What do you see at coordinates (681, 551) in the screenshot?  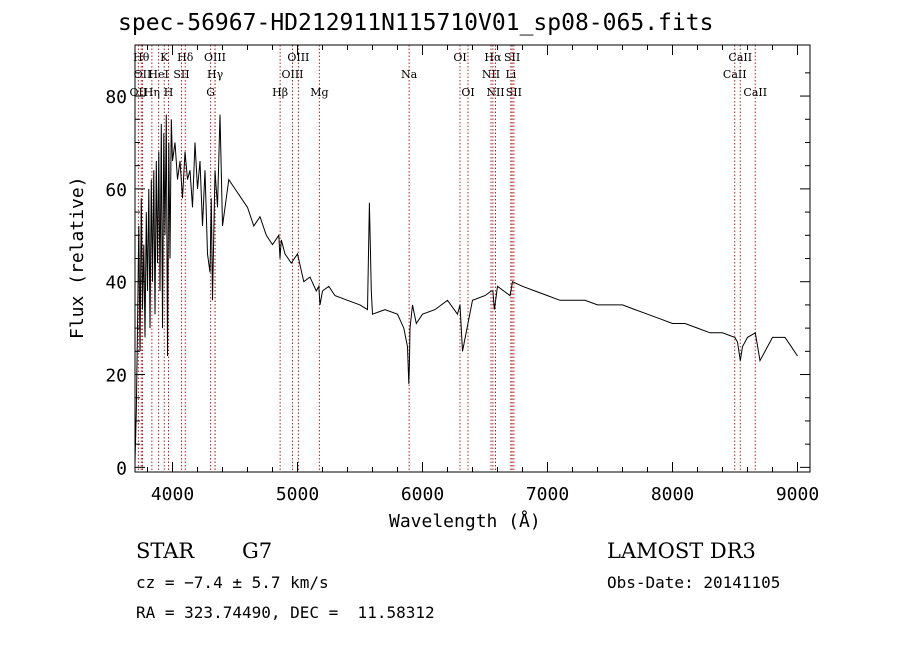 I see `survey-label: LAMOST DR3` at bounding box center [681, 551].